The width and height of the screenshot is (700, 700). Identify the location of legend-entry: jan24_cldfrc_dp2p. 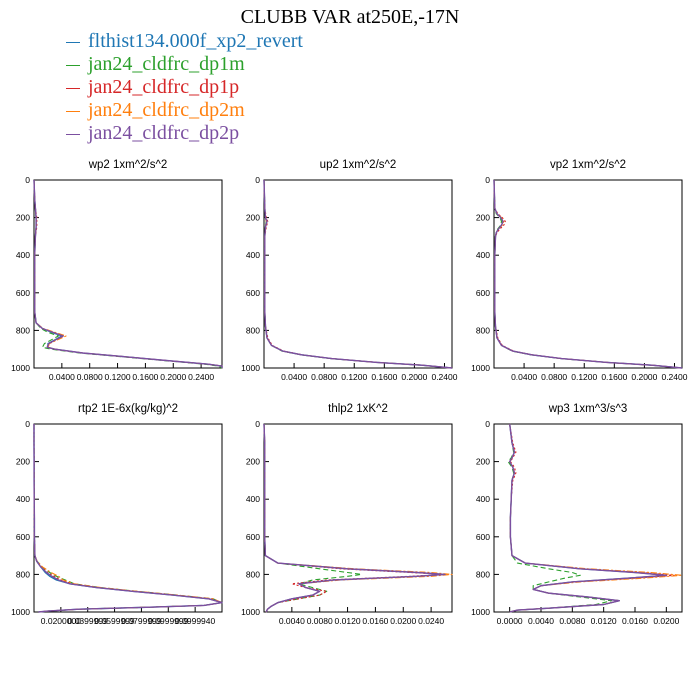
(184, 133).